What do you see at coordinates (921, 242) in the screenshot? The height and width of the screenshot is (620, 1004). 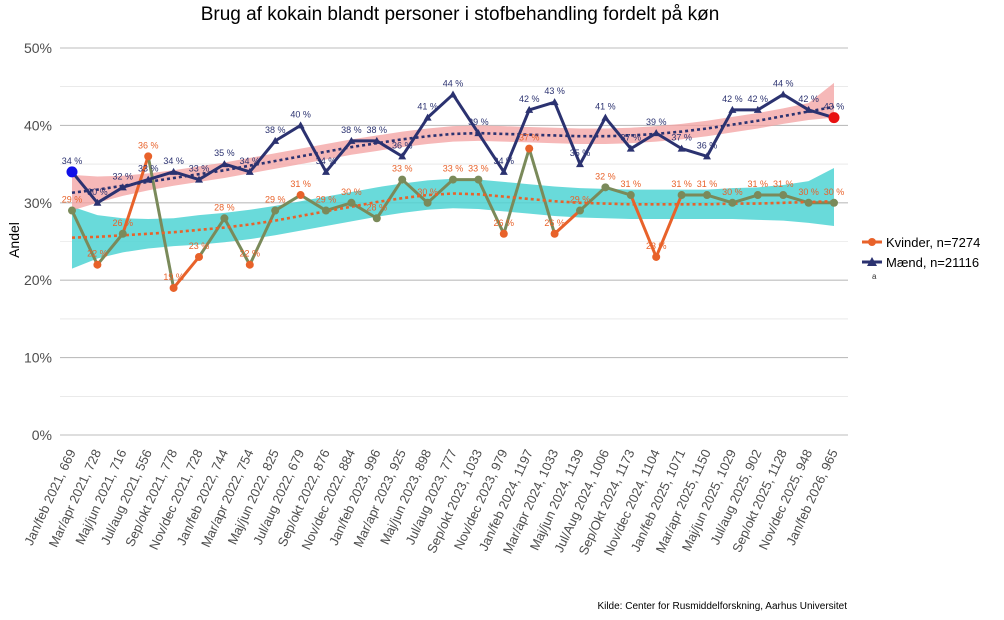 I see `legend-item-kvinder: Kvinder, n=7274` at bounding box center [921, 242].